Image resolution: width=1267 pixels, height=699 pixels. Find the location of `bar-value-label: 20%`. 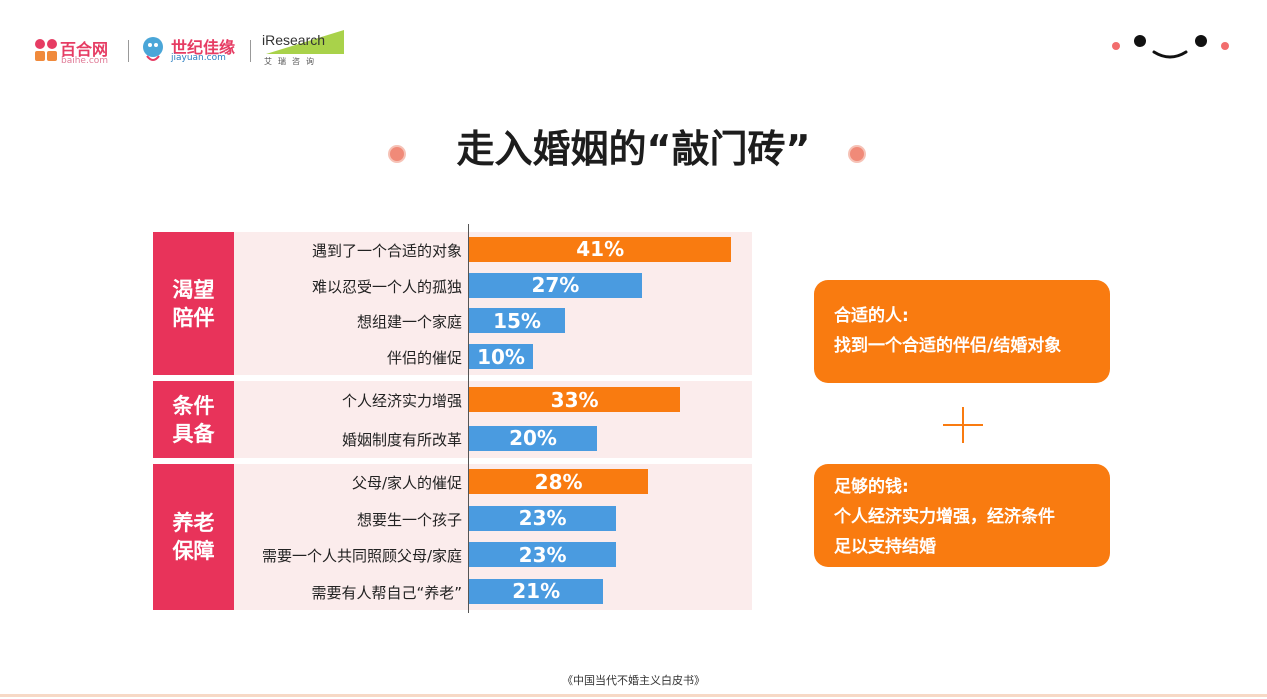

bar-value-label: 20% is located at coordinates (533, 438).